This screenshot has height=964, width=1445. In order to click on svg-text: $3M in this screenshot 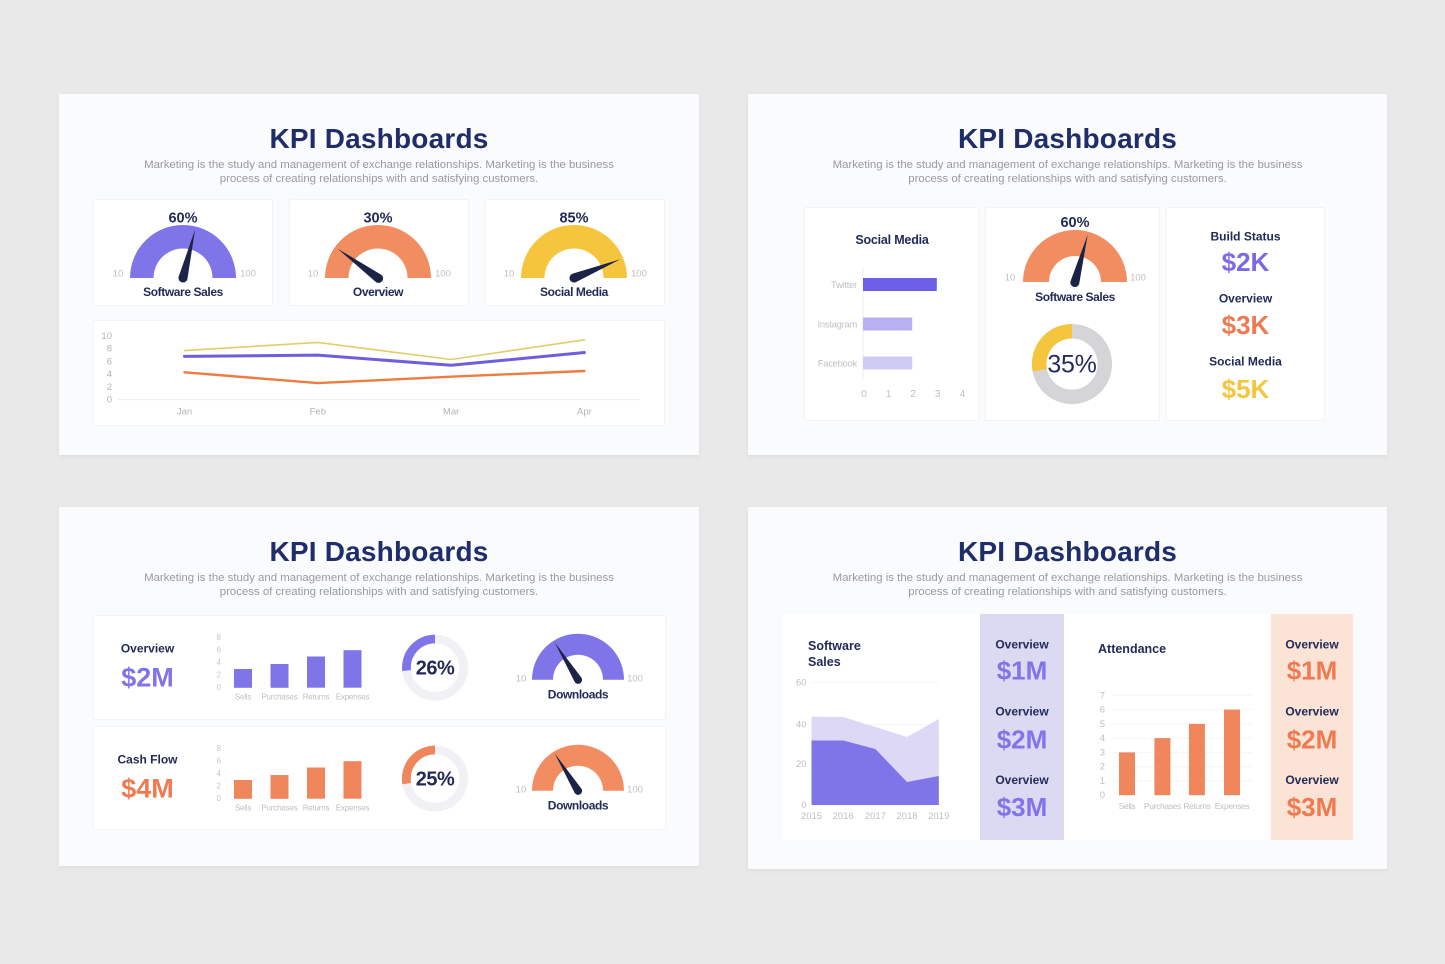, I will do `click(1312, 807)`.